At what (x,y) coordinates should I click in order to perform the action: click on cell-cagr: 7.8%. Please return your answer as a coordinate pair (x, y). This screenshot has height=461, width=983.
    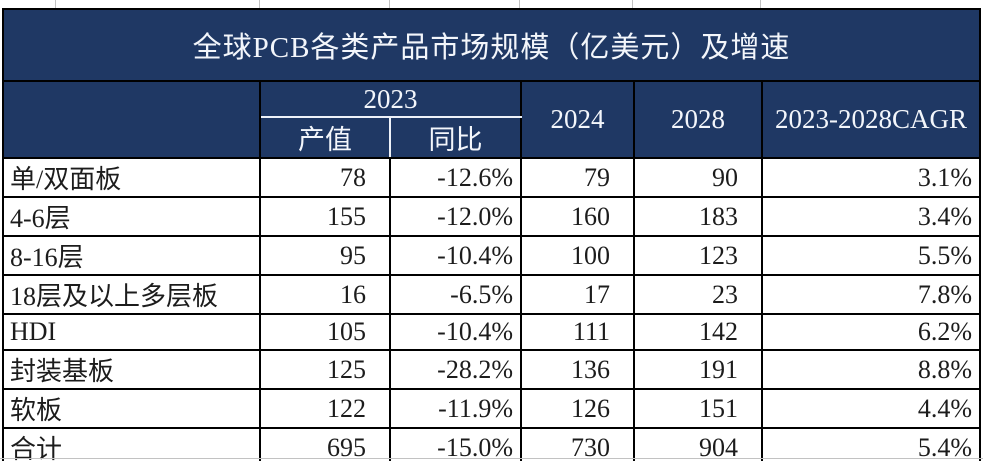
    Looking at the image, I should click on (871, 294).